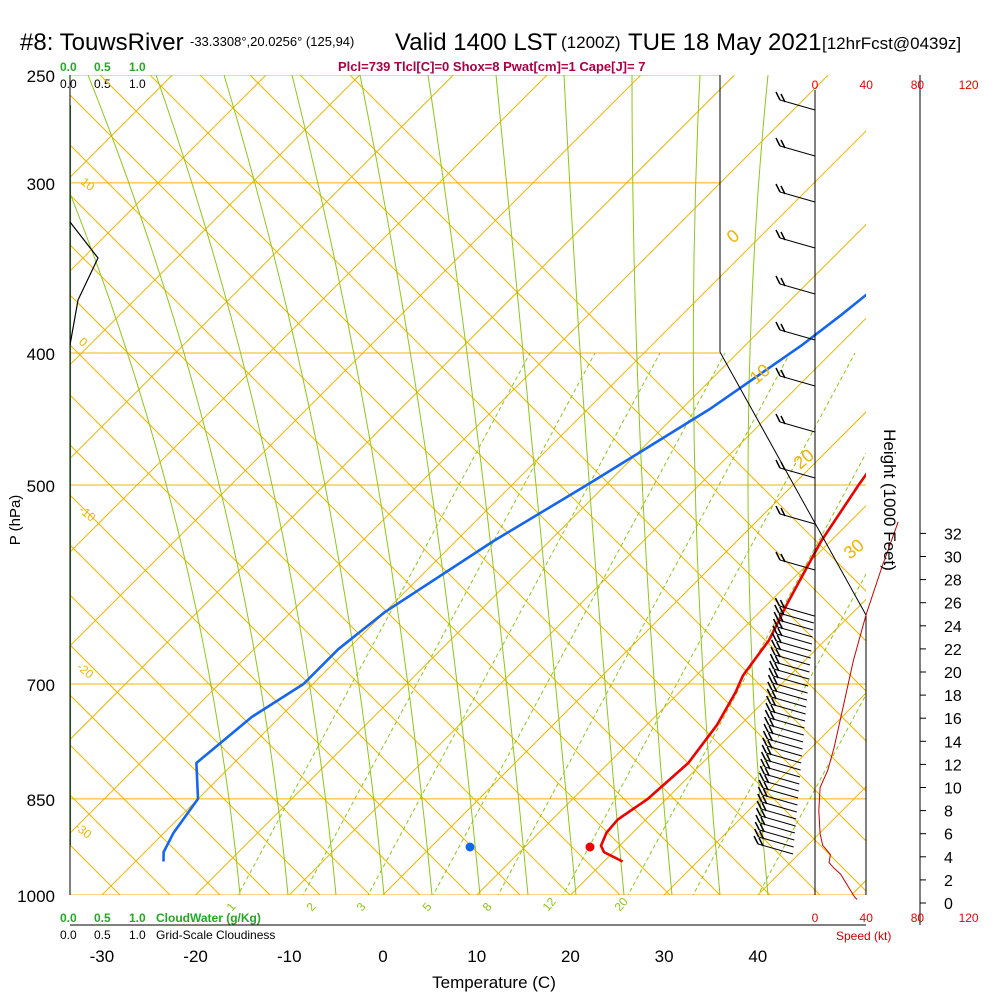 The image size is (1000, 1000). Describe the element at coordinates (550, 903) in the screenshot. I see `mixing-ratio-label: 12` at that location.